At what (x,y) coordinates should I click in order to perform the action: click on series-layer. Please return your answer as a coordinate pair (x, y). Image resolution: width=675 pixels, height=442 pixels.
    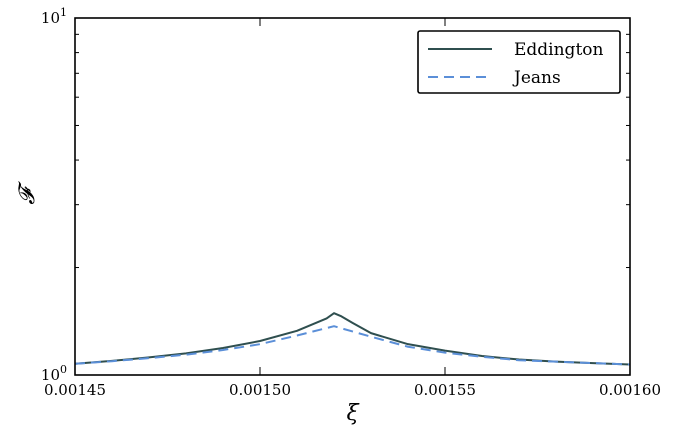
    Looking at the image, I should click on (352, 339).